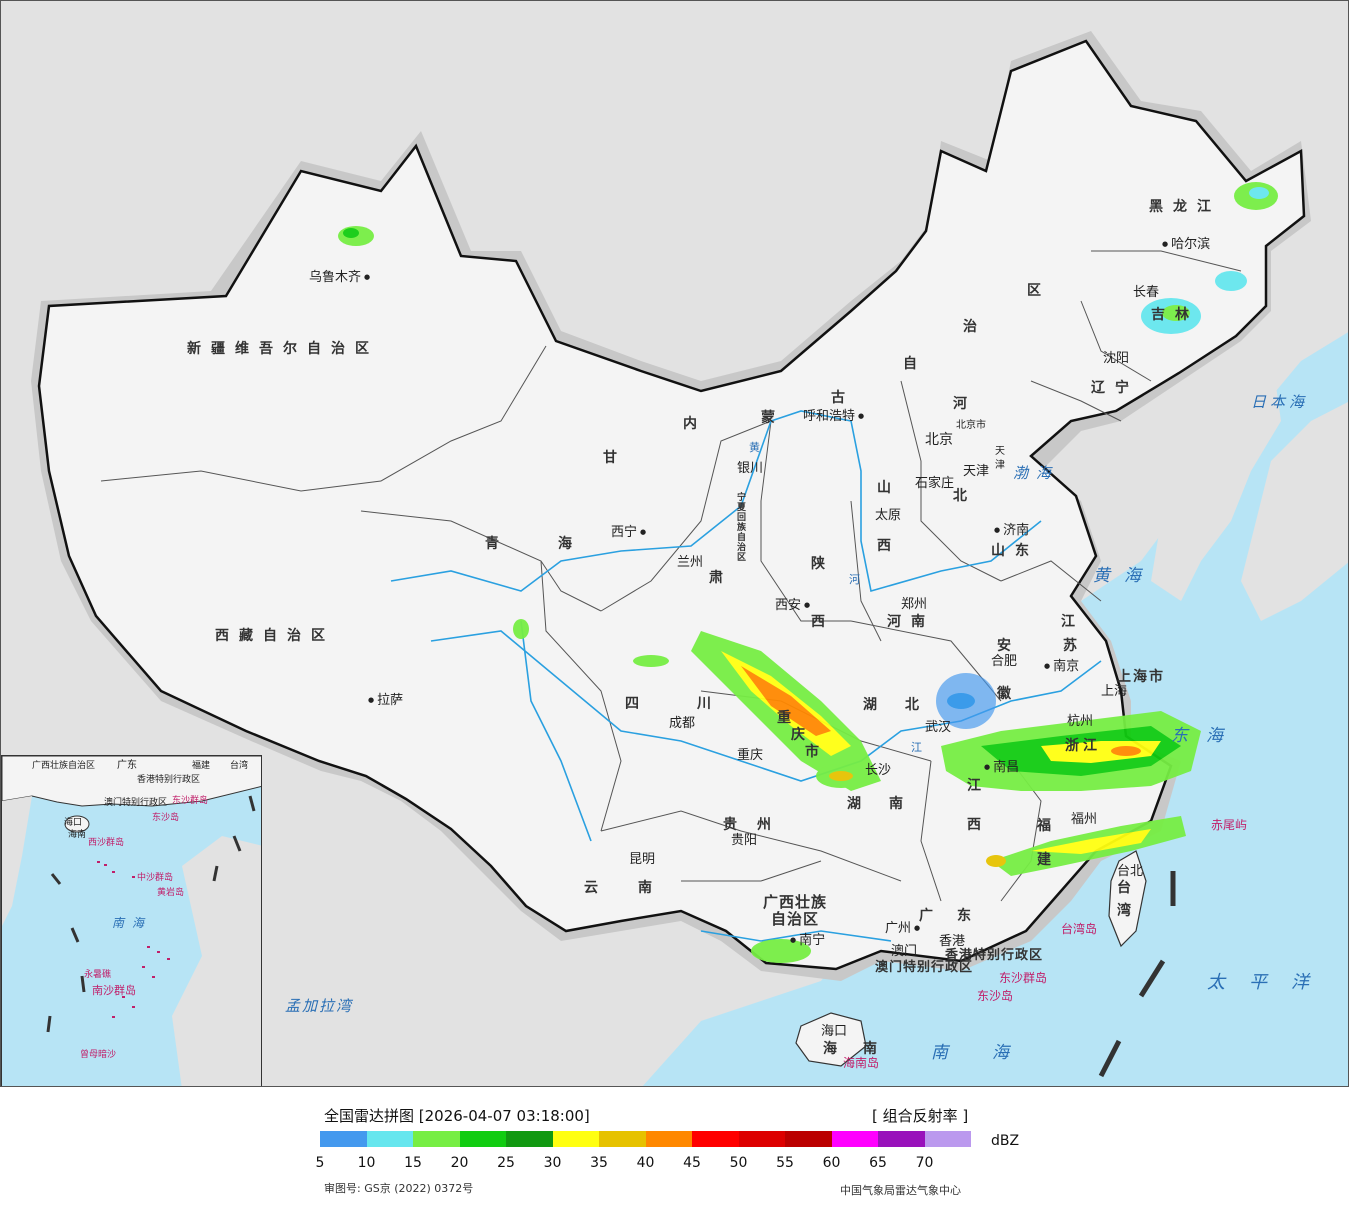 This screenshot has height=1208, width=1349. What do you see at coordinates (757, 825) in the screenshot?
I see `label-guizhou: 贵州` at bounding box center [757, 825].